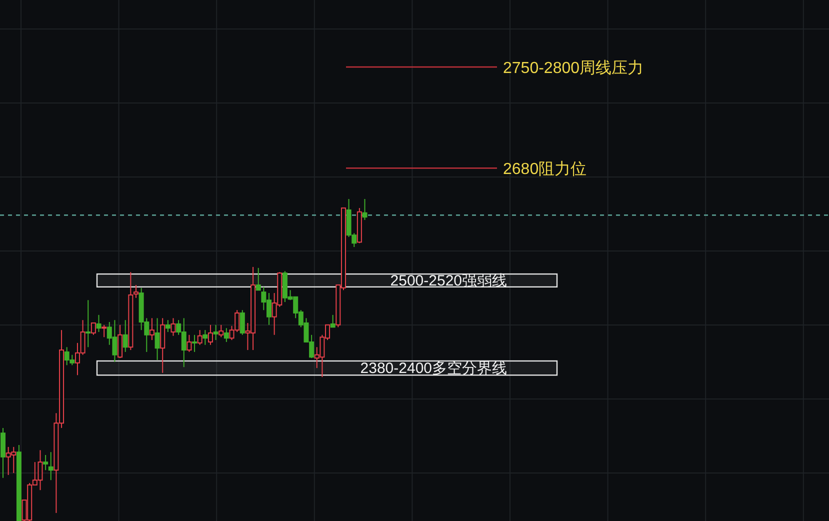  I want to click on band-label: 2380-2400多空分界线, so click(433, 369).